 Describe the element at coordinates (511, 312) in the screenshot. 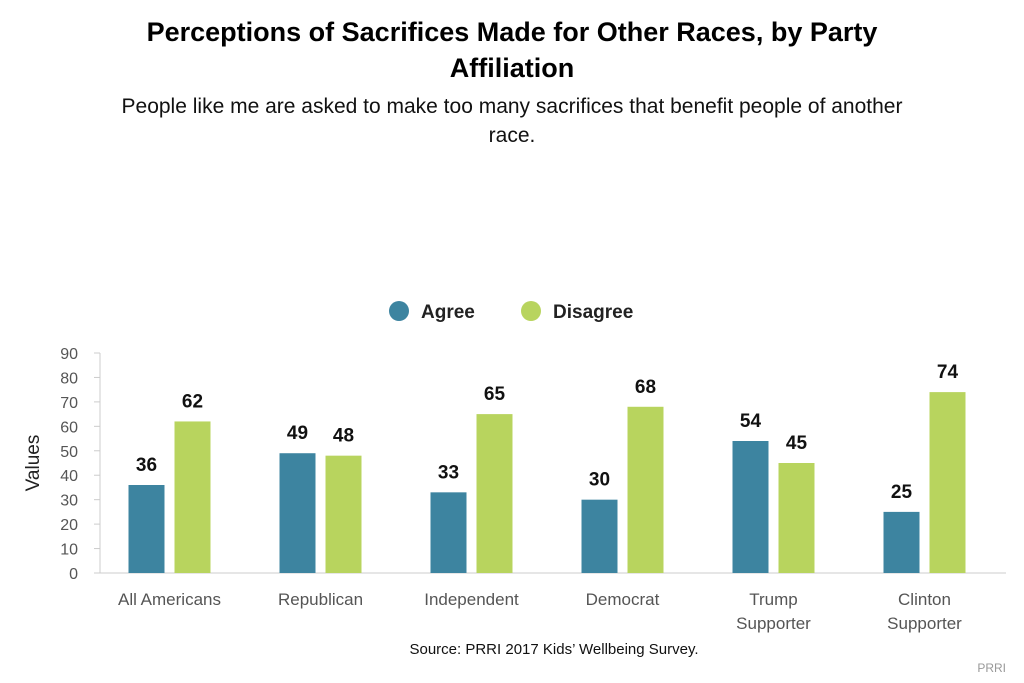

I see `legend: Agree Disagree` at that location.